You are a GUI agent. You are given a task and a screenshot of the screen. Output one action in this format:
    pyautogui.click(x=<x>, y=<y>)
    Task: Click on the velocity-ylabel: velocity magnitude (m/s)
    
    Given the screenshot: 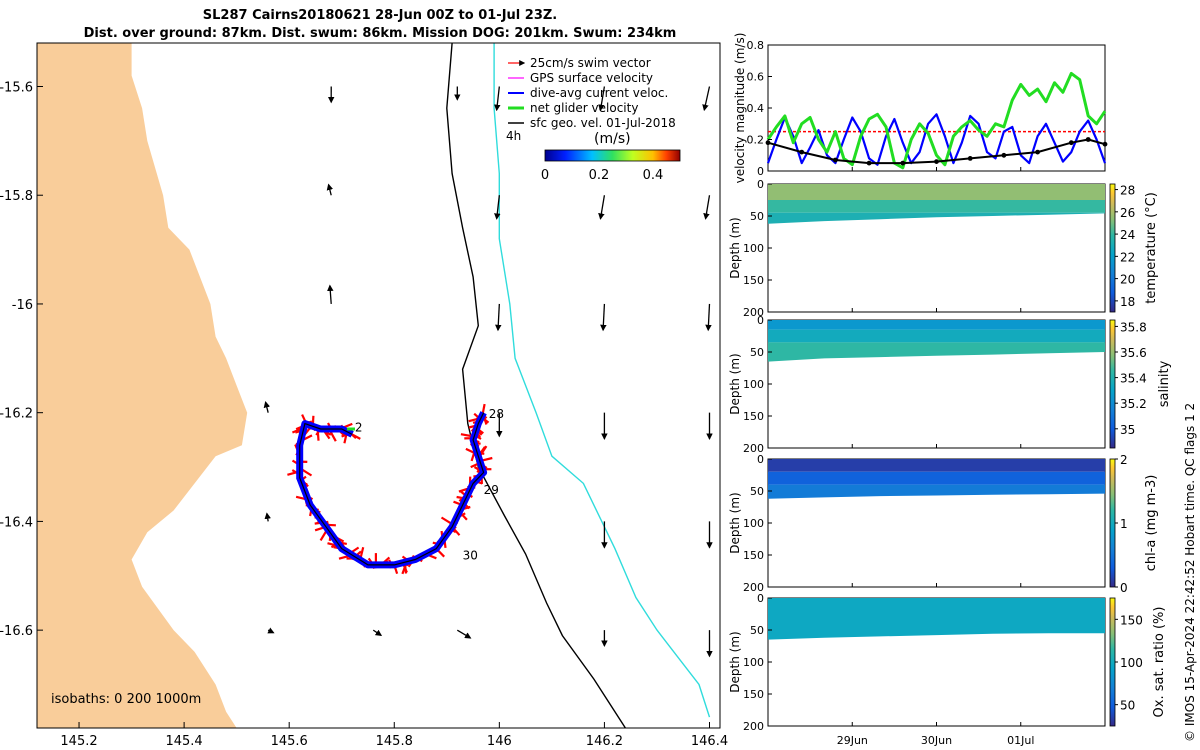 What is the action you would take?
    pyautogui.click(x=740, y=108)
    